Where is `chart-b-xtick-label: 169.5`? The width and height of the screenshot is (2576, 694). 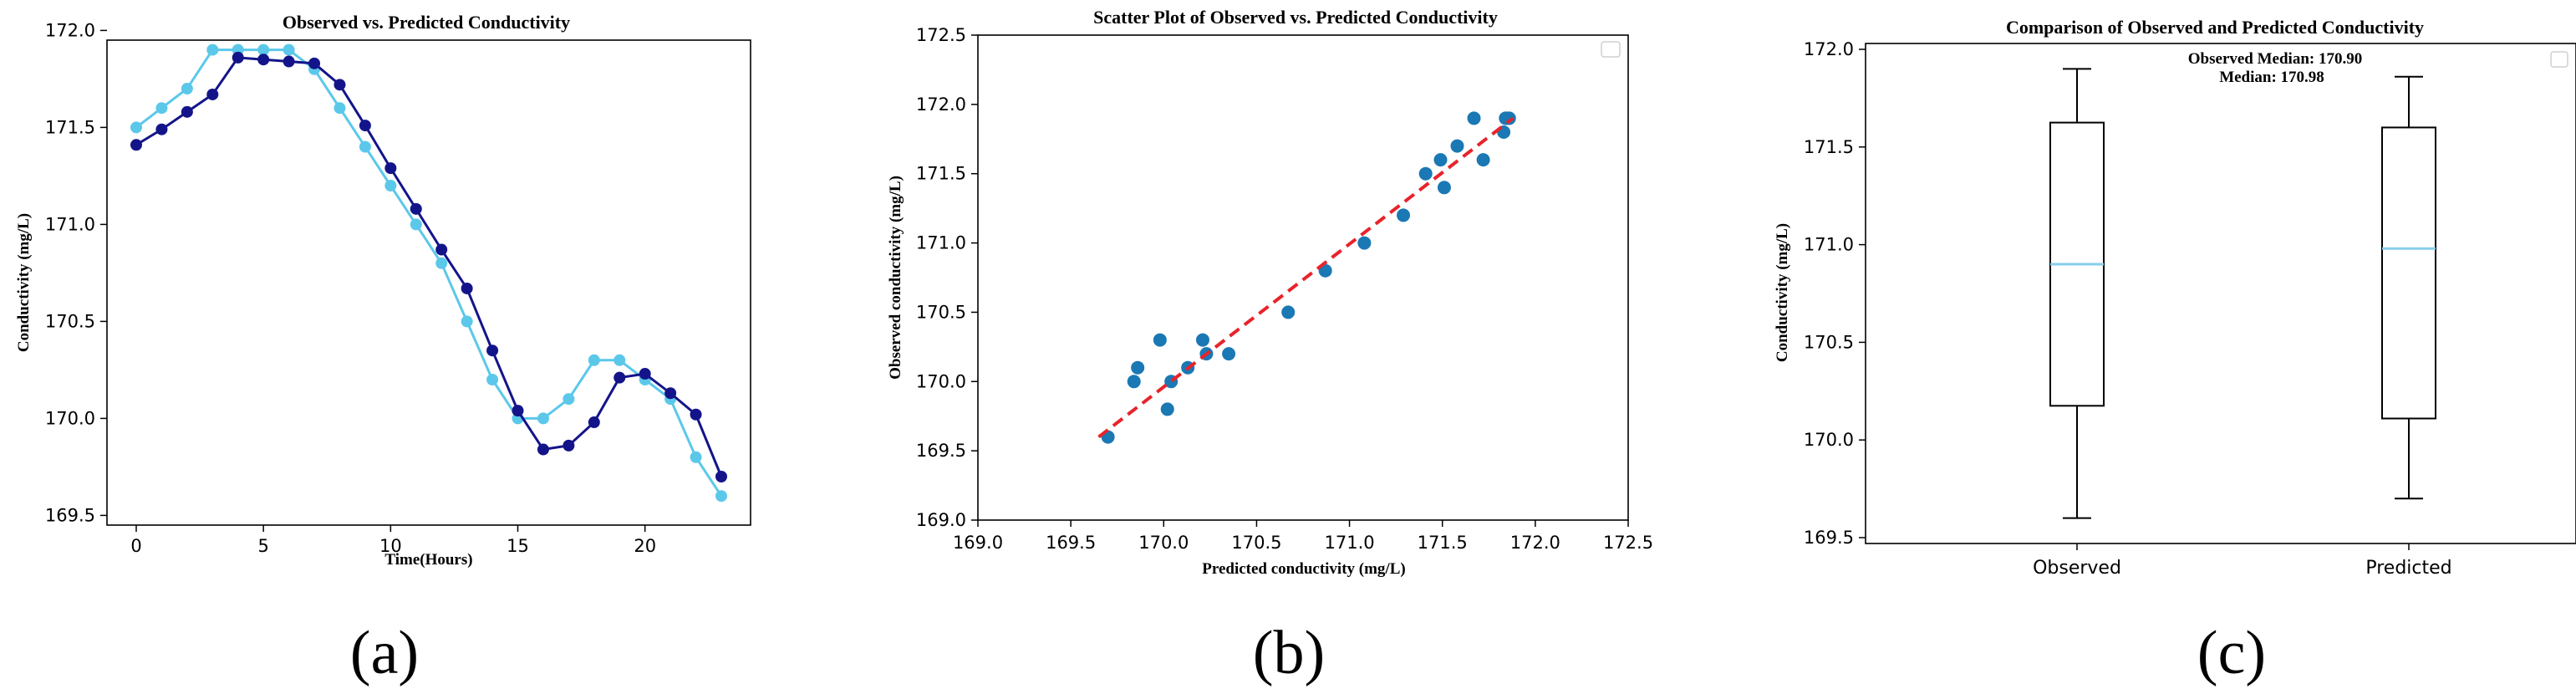
chart-b-xtick-label: 169.5 is located at coordinates (1071, 543).